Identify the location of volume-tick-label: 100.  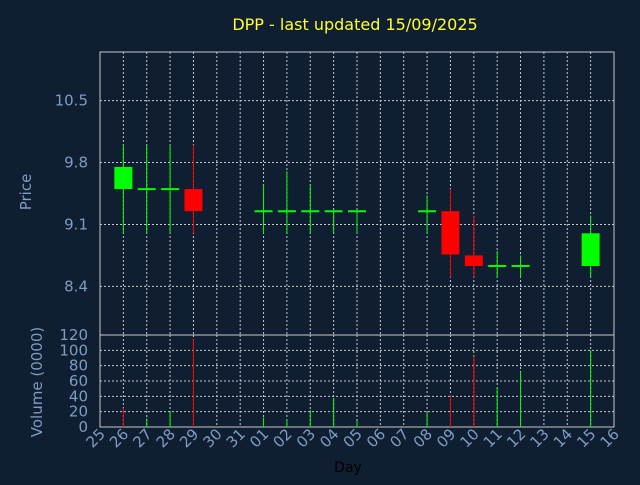
(73, 350).